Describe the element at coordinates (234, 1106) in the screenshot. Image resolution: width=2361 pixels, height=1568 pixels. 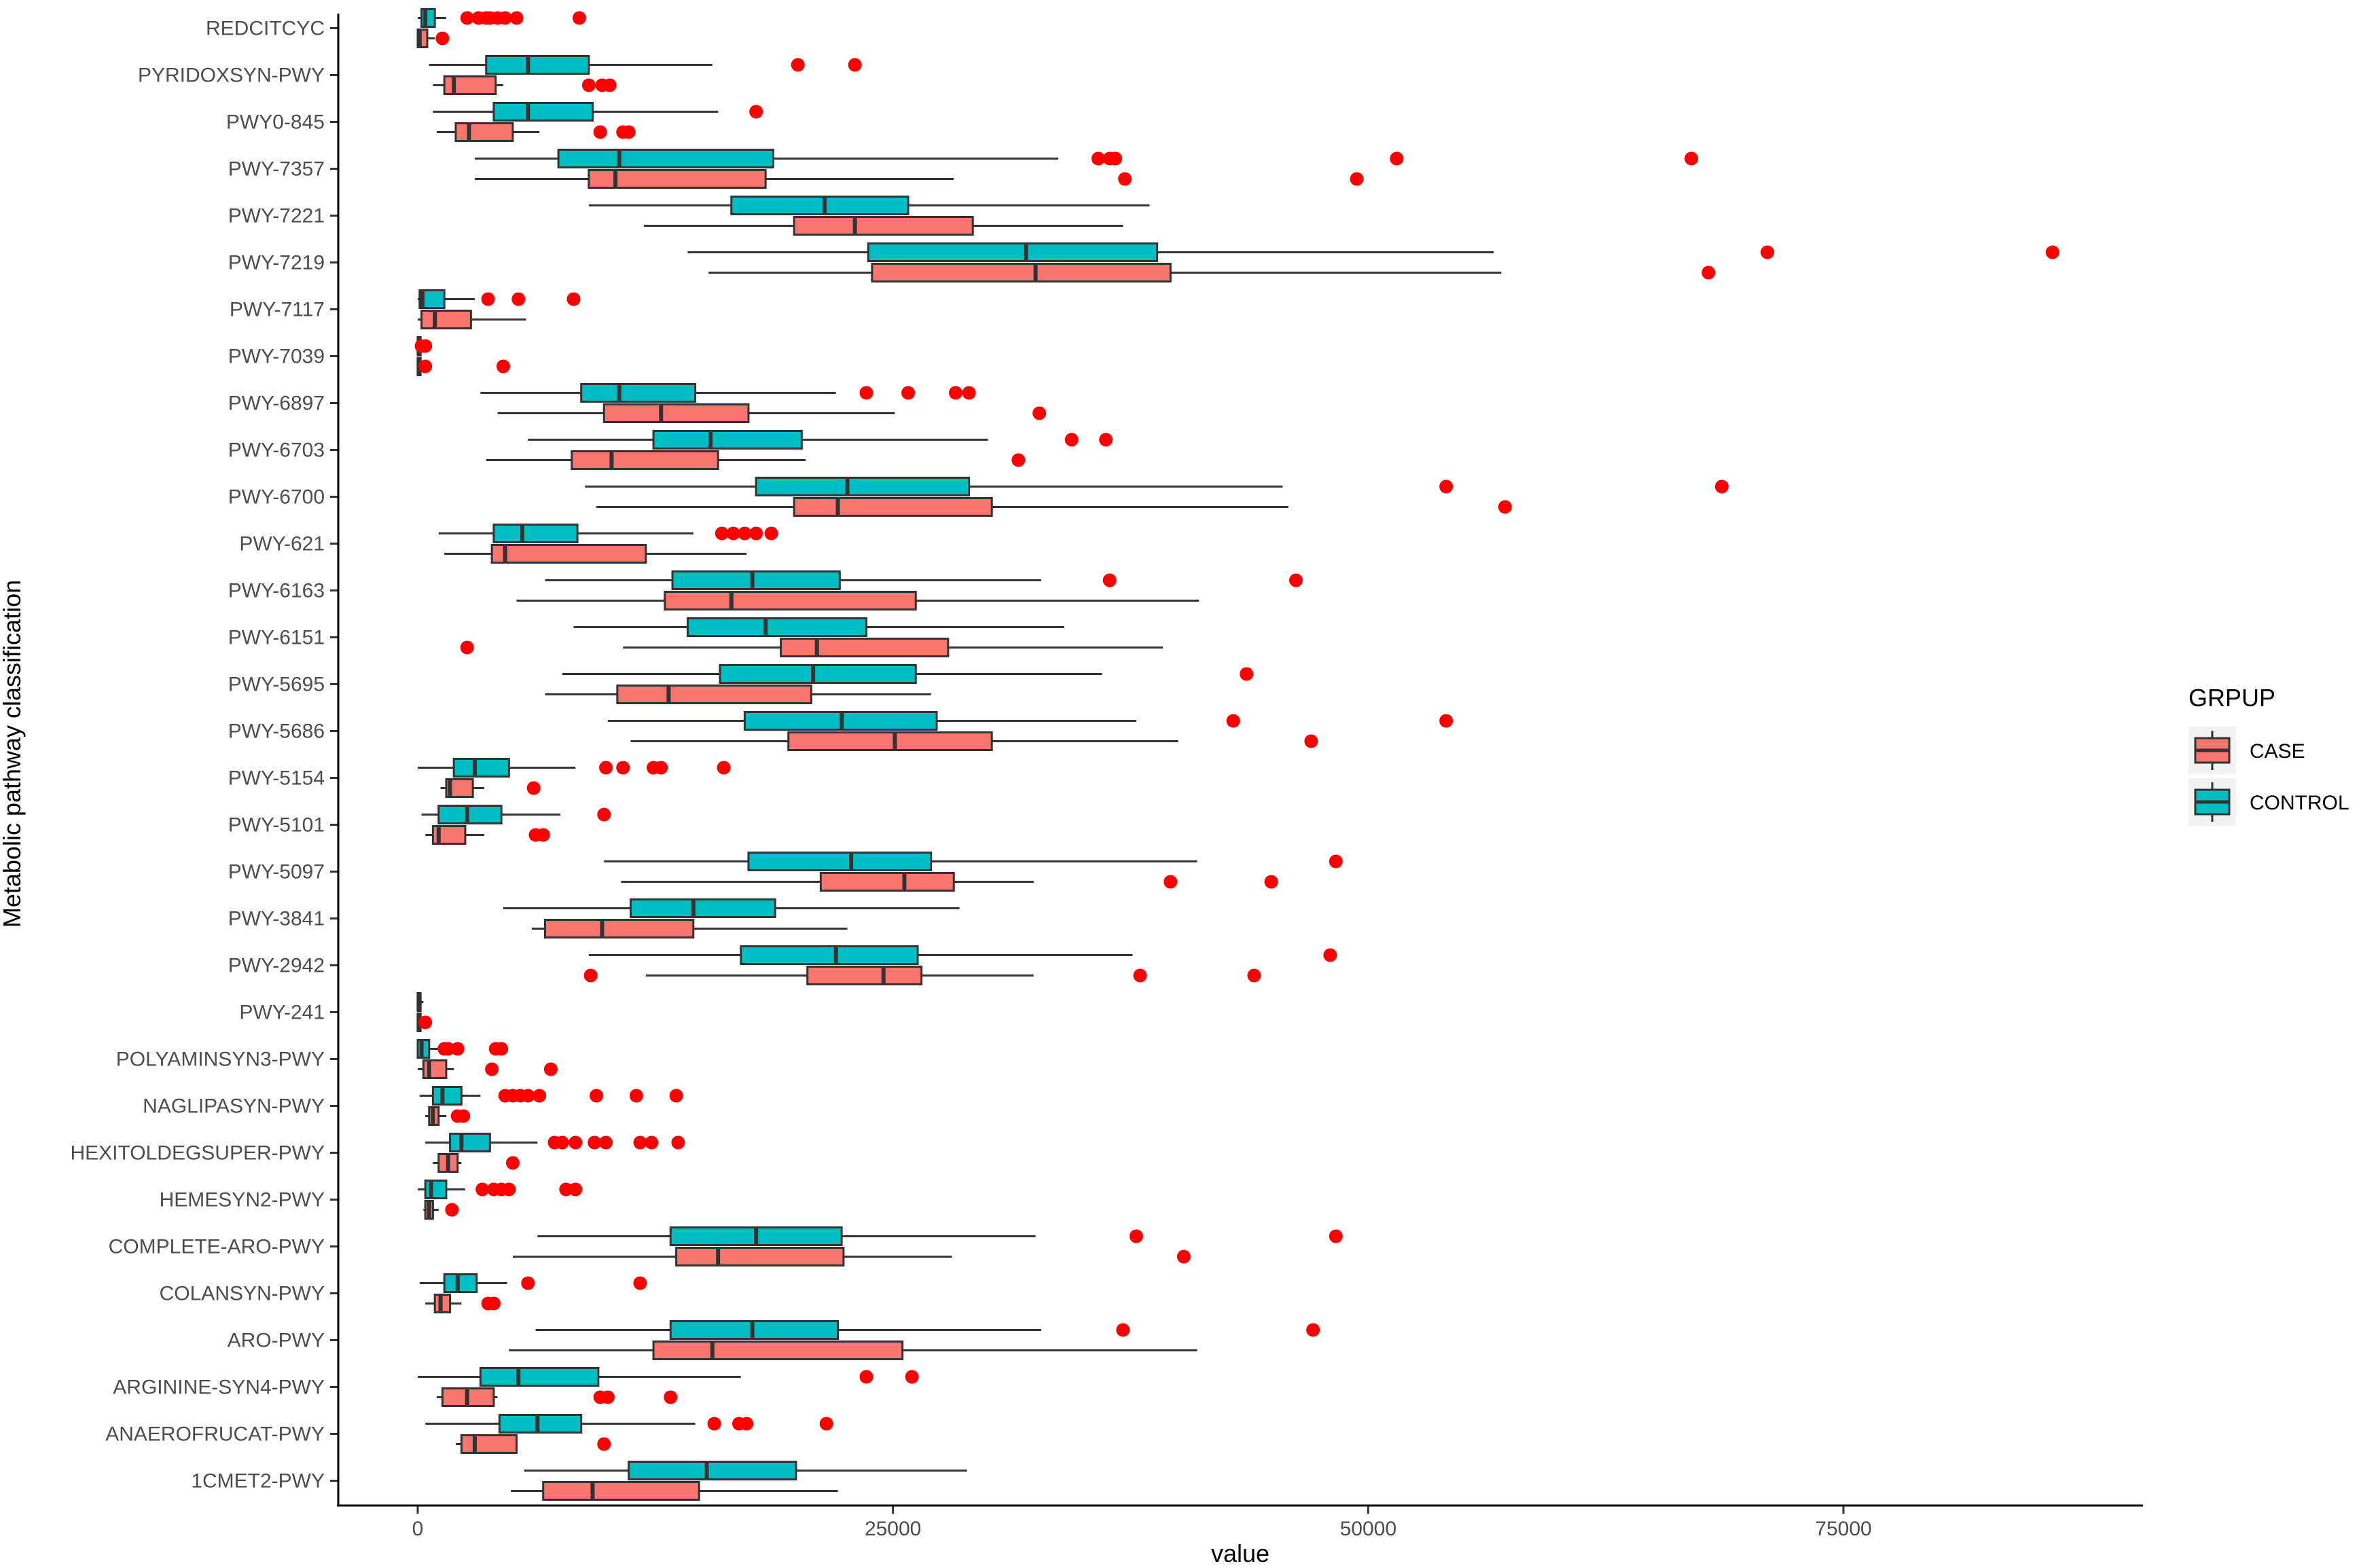
I see `y-tick-label: NAGLIPASYN-PWY` at that location.